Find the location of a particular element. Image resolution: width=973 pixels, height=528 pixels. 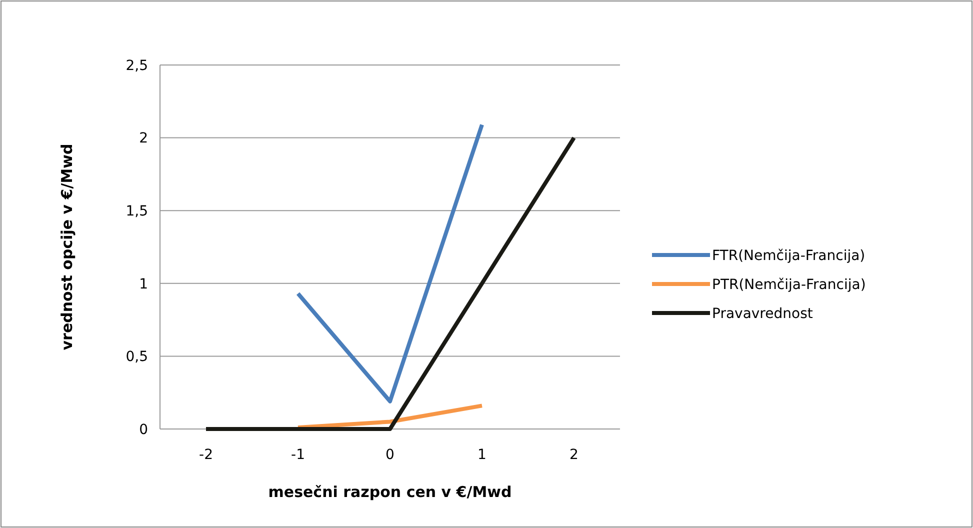

y-tick-label: 0,5 is located at coordinates (137, 357).